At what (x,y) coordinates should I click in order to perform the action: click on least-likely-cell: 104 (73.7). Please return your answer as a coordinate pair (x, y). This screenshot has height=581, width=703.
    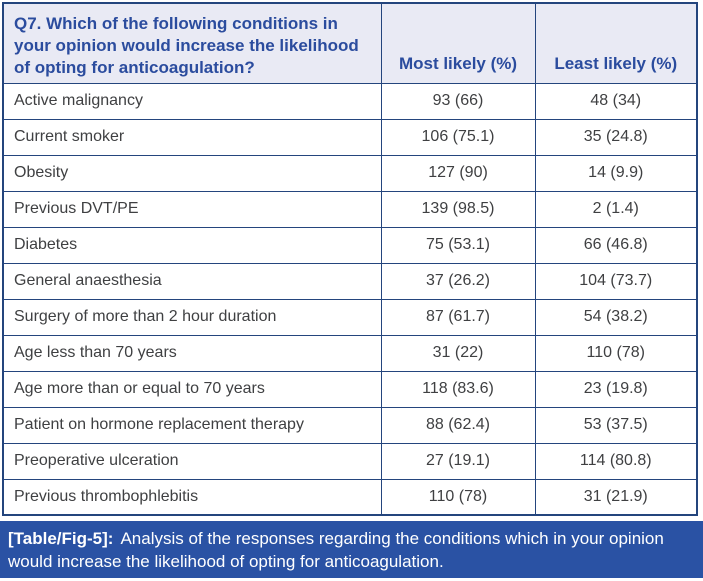
    Looking at the image, I should click on (616, 281).